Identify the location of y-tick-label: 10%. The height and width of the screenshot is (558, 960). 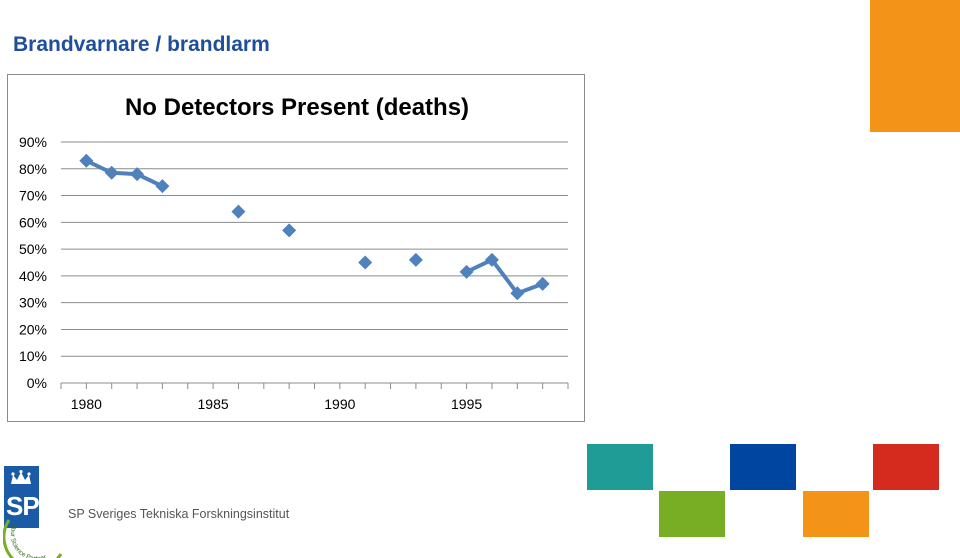
(33, 356).